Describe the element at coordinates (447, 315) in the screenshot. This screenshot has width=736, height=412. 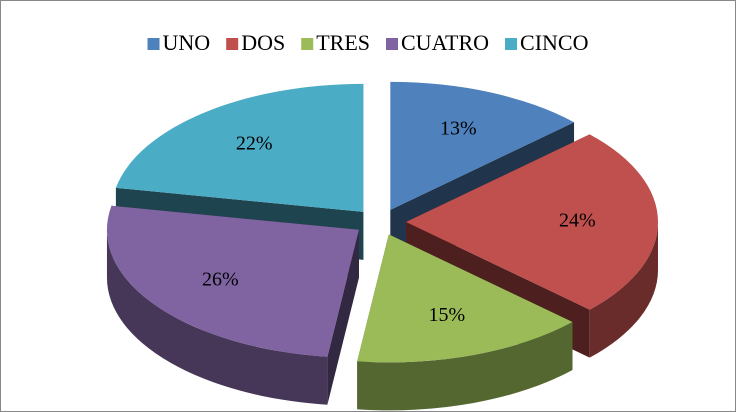
I see `data-label: 15%` at that location.